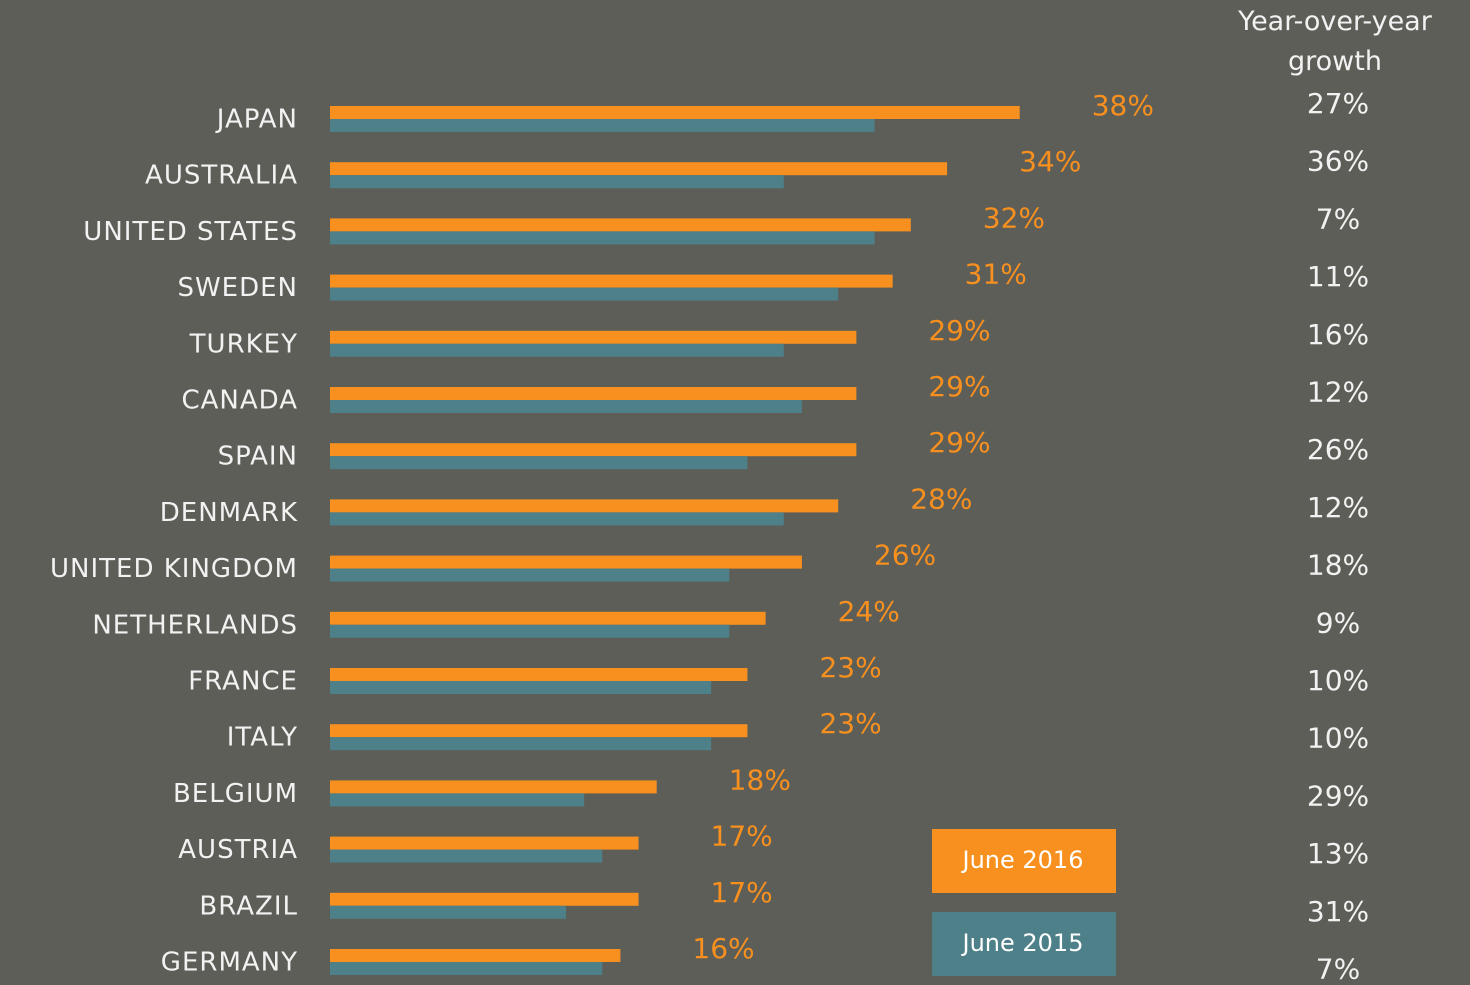 The height and width of the screenshot is (985, 1470). What do you see at coordinates (1014, 217) in the screenshot?
I see `value-label: 32%` at bounding box center [1014, 217].